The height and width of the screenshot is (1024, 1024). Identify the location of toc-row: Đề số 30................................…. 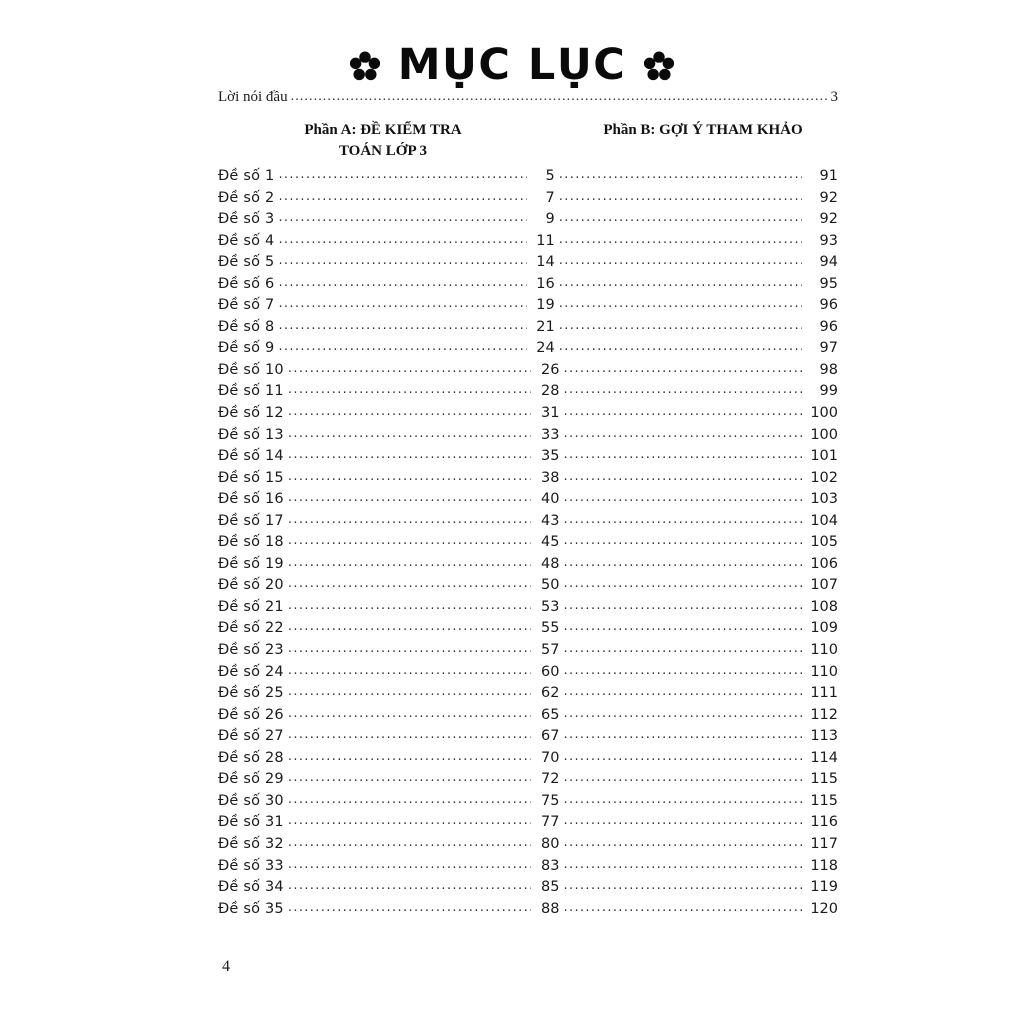
(528, 803).